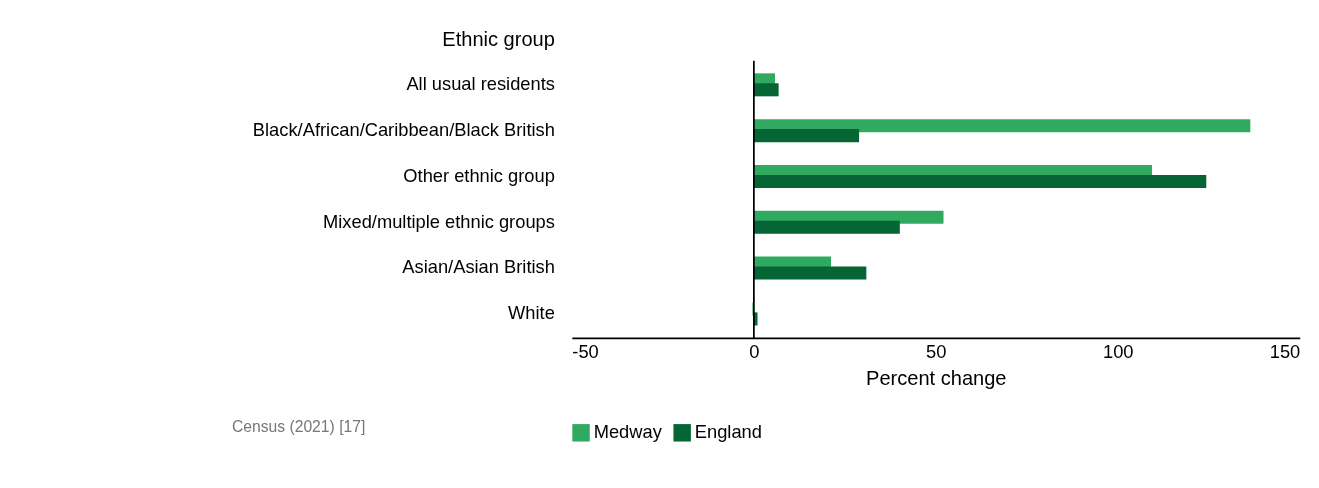 The height and width of the screenshot is (488, 1319). Describe the element at coordinates (403, 129) in the screenshot. I see `y-tick-label: Black/African/Caribbean/Black British` at that location.